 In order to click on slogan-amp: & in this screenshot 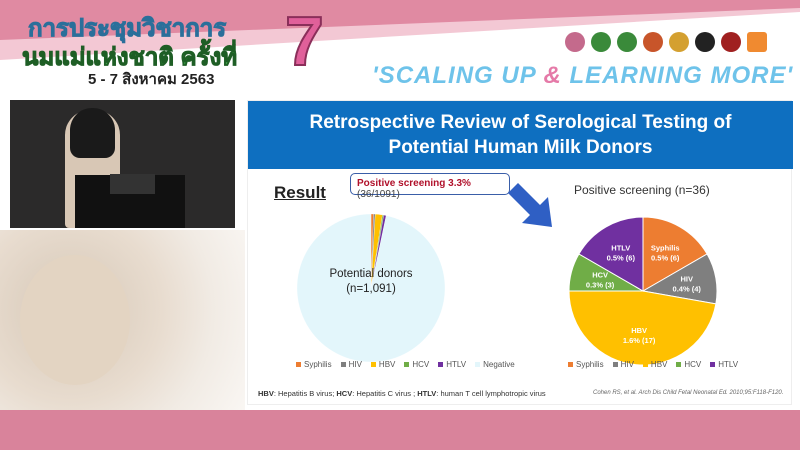, I will do `click(552, 75)`.